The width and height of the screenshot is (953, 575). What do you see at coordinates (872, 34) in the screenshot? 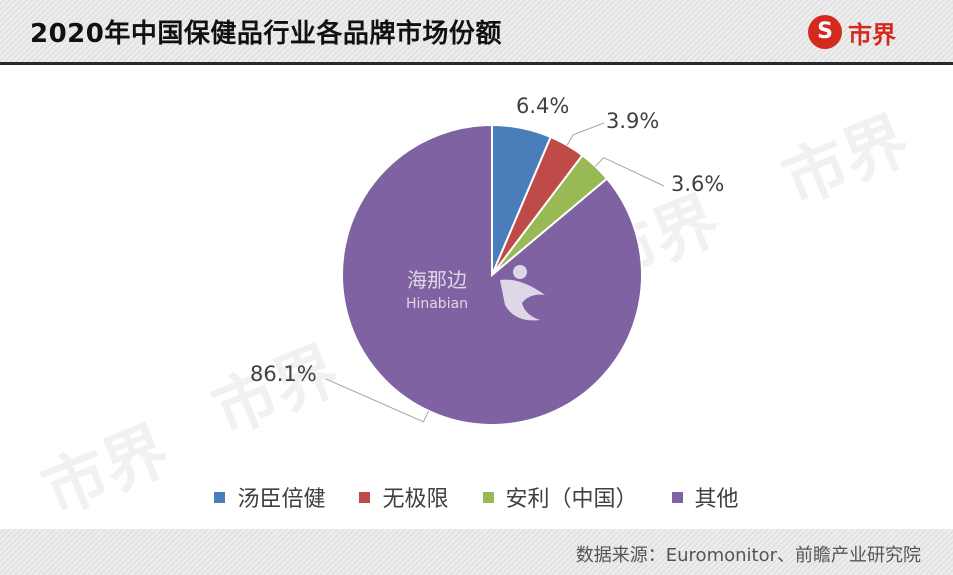
I see `logo-text: 市界` at bounding box center [872, 34].